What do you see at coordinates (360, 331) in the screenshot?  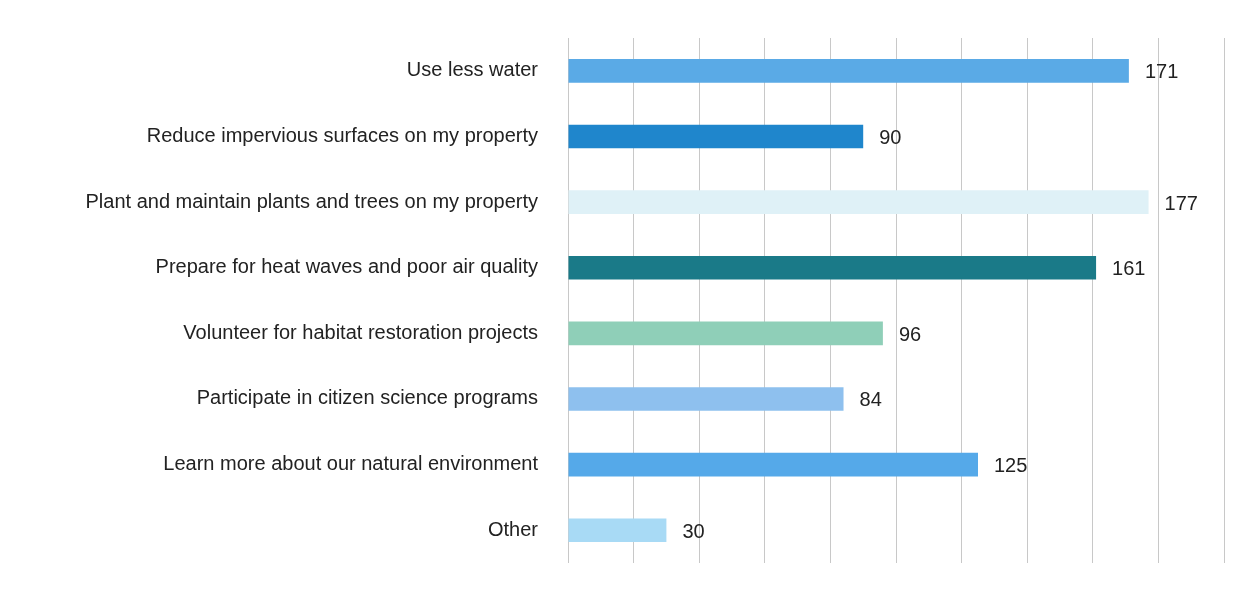 I see `y-tick-label: Volunteer for habitat restoration projects` at bounding box center [360, 331].